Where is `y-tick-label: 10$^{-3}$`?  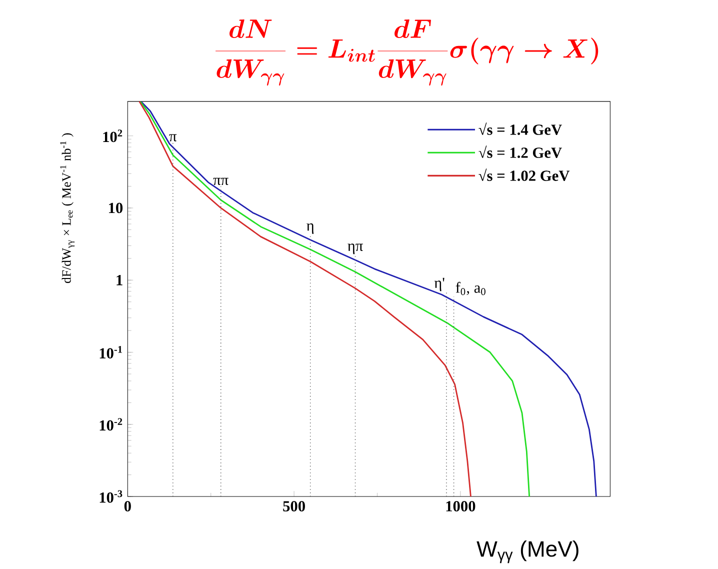
y-tick-label: 10$^{-3}$ is located at coordinates (111, 496).